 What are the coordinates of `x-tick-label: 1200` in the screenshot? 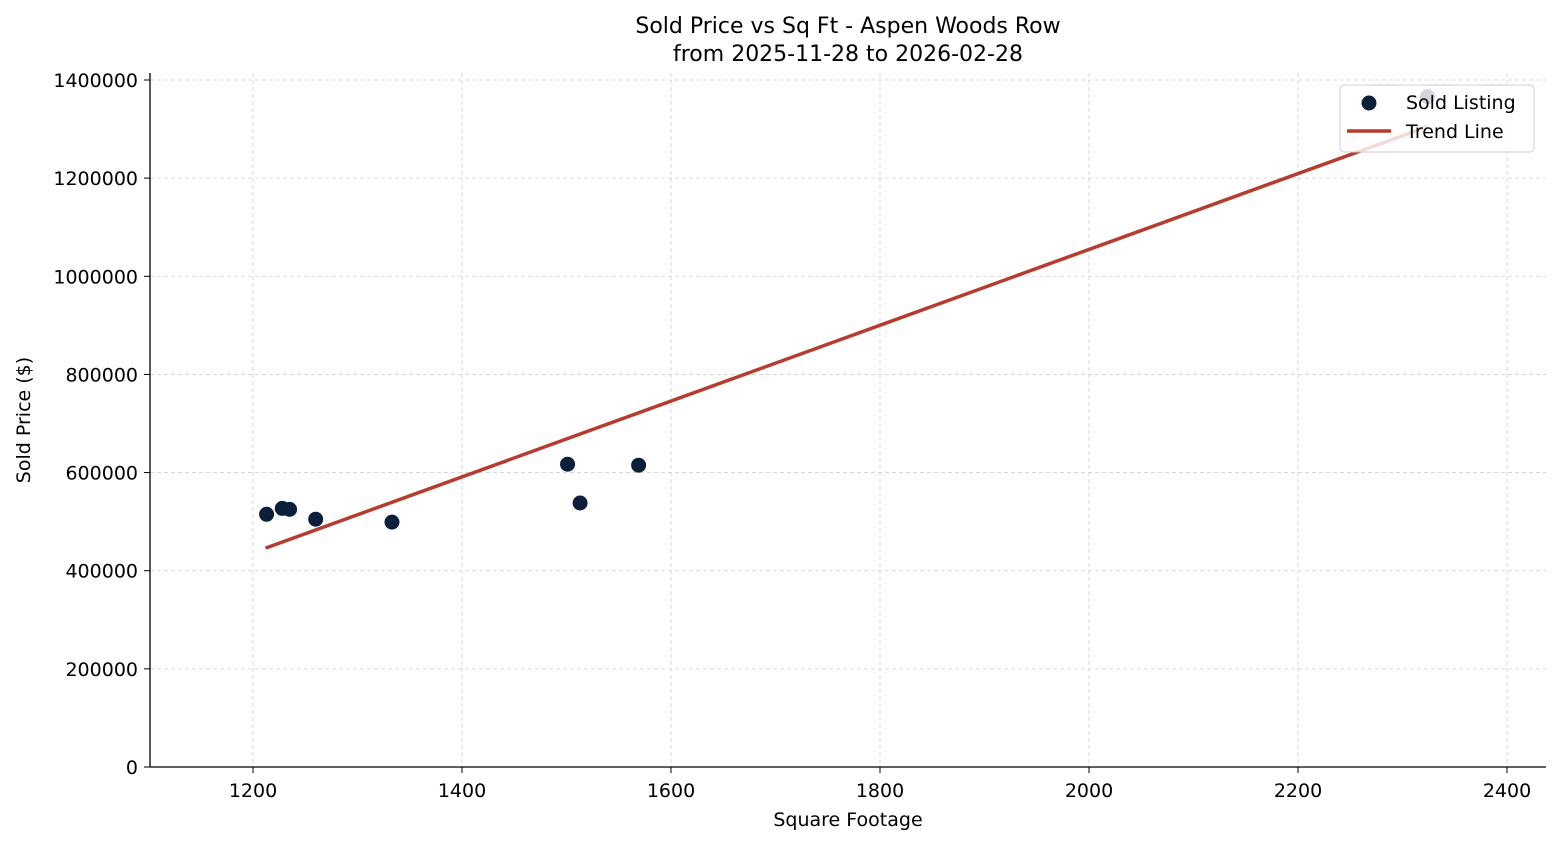 It's located at (253, 791).